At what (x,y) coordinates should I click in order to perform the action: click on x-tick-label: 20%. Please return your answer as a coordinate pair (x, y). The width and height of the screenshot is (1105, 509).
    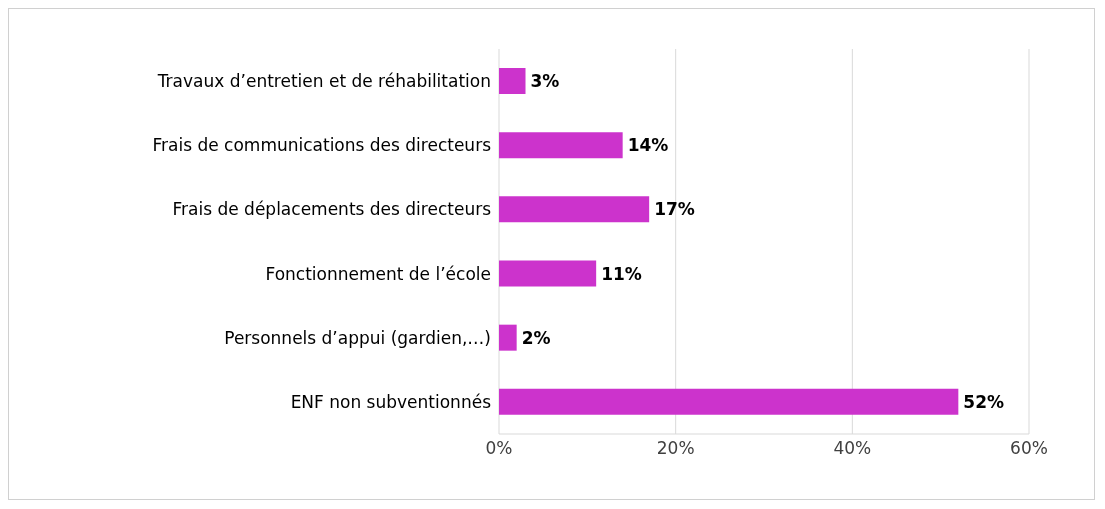
    Looking at the image, I should click on (675, 448).